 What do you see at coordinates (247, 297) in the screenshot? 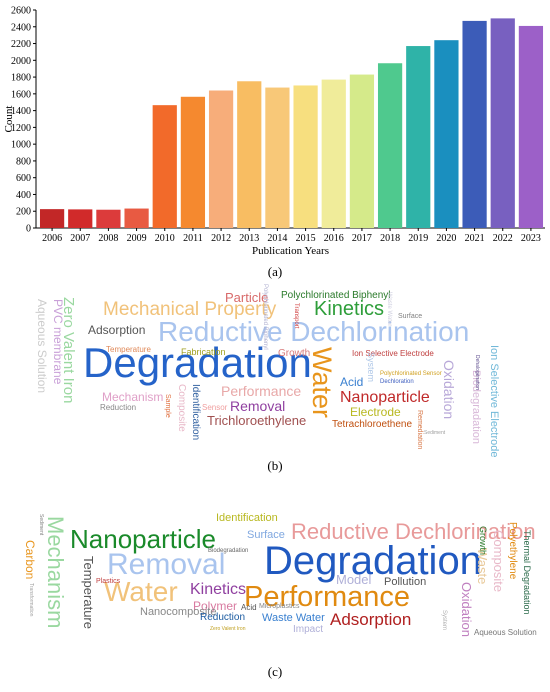
I see `cloud-word: Particle` at bounding box center [247, 297].